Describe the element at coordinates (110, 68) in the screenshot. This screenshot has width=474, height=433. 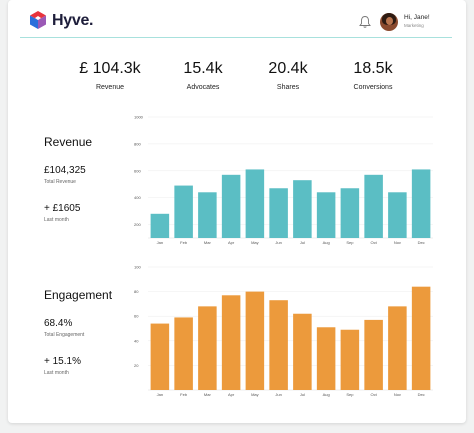
I see `stat-value: £ 104.3k` at that location.